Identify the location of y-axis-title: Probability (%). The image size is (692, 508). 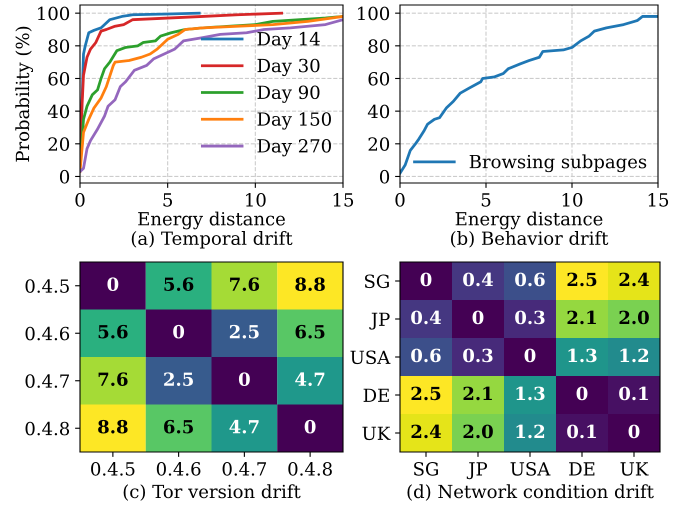
(24, 94).